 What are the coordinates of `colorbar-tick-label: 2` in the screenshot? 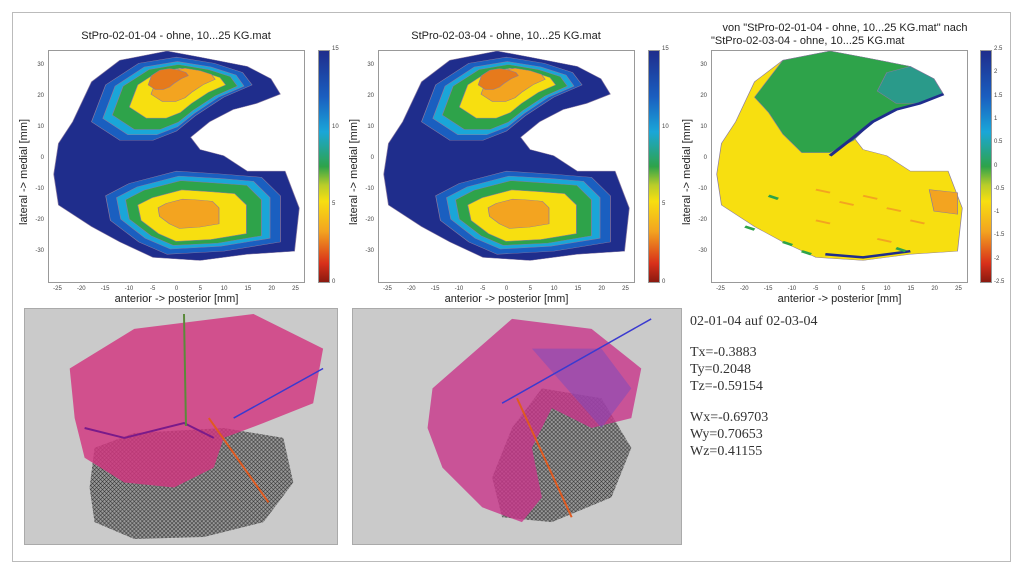 It's located at (996, 72).